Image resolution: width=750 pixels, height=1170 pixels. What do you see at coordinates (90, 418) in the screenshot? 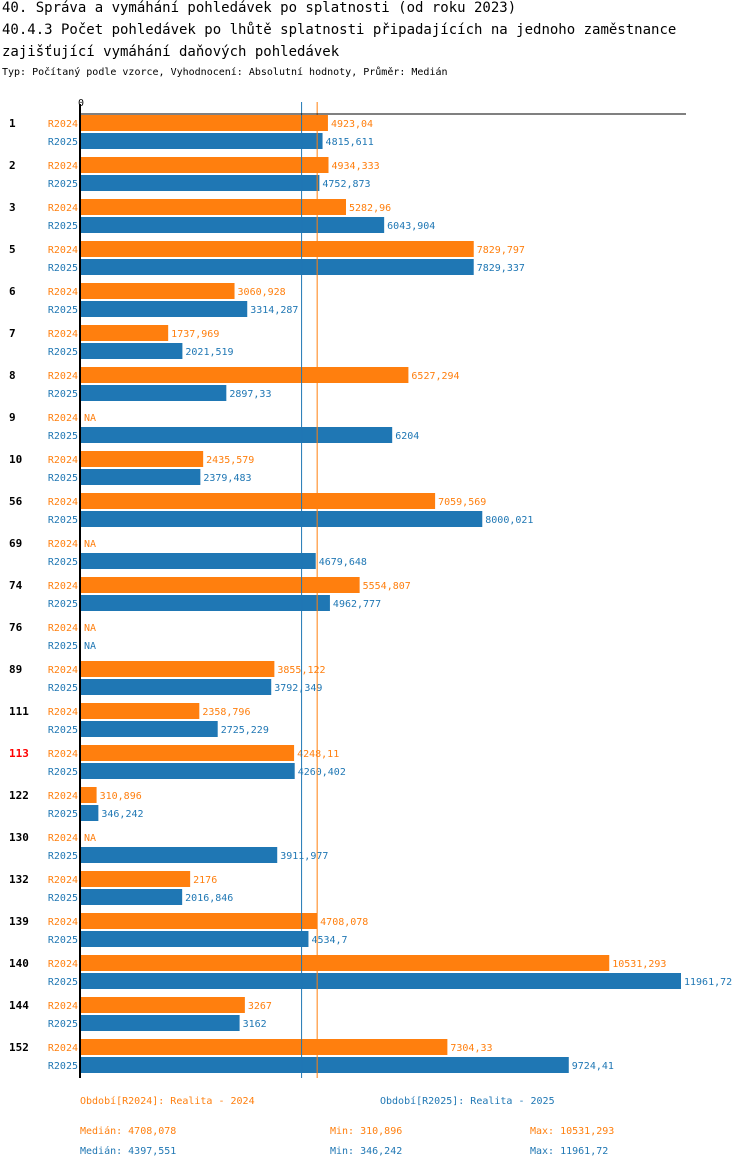
I see `data-label-r2024-9: NA` at bounding box center [90, 418].